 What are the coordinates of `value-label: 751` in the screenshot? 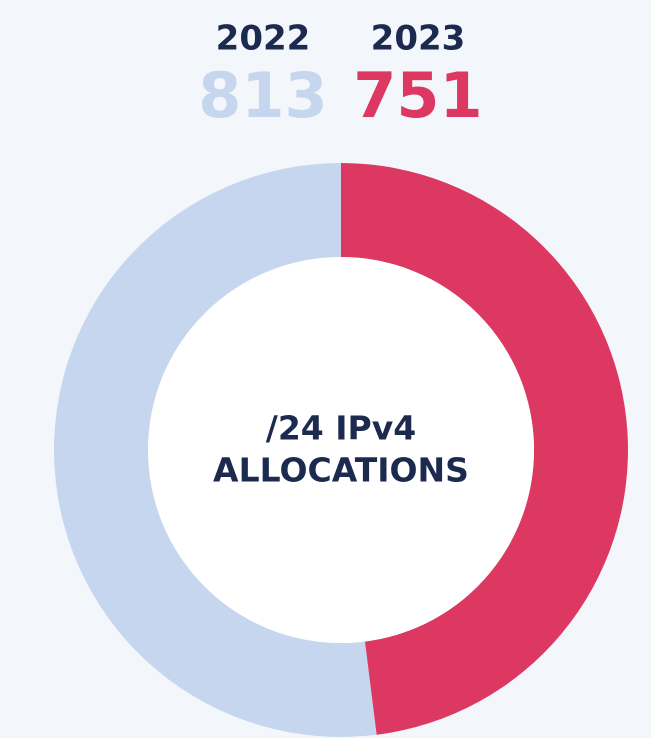 It's located at (417, 95).